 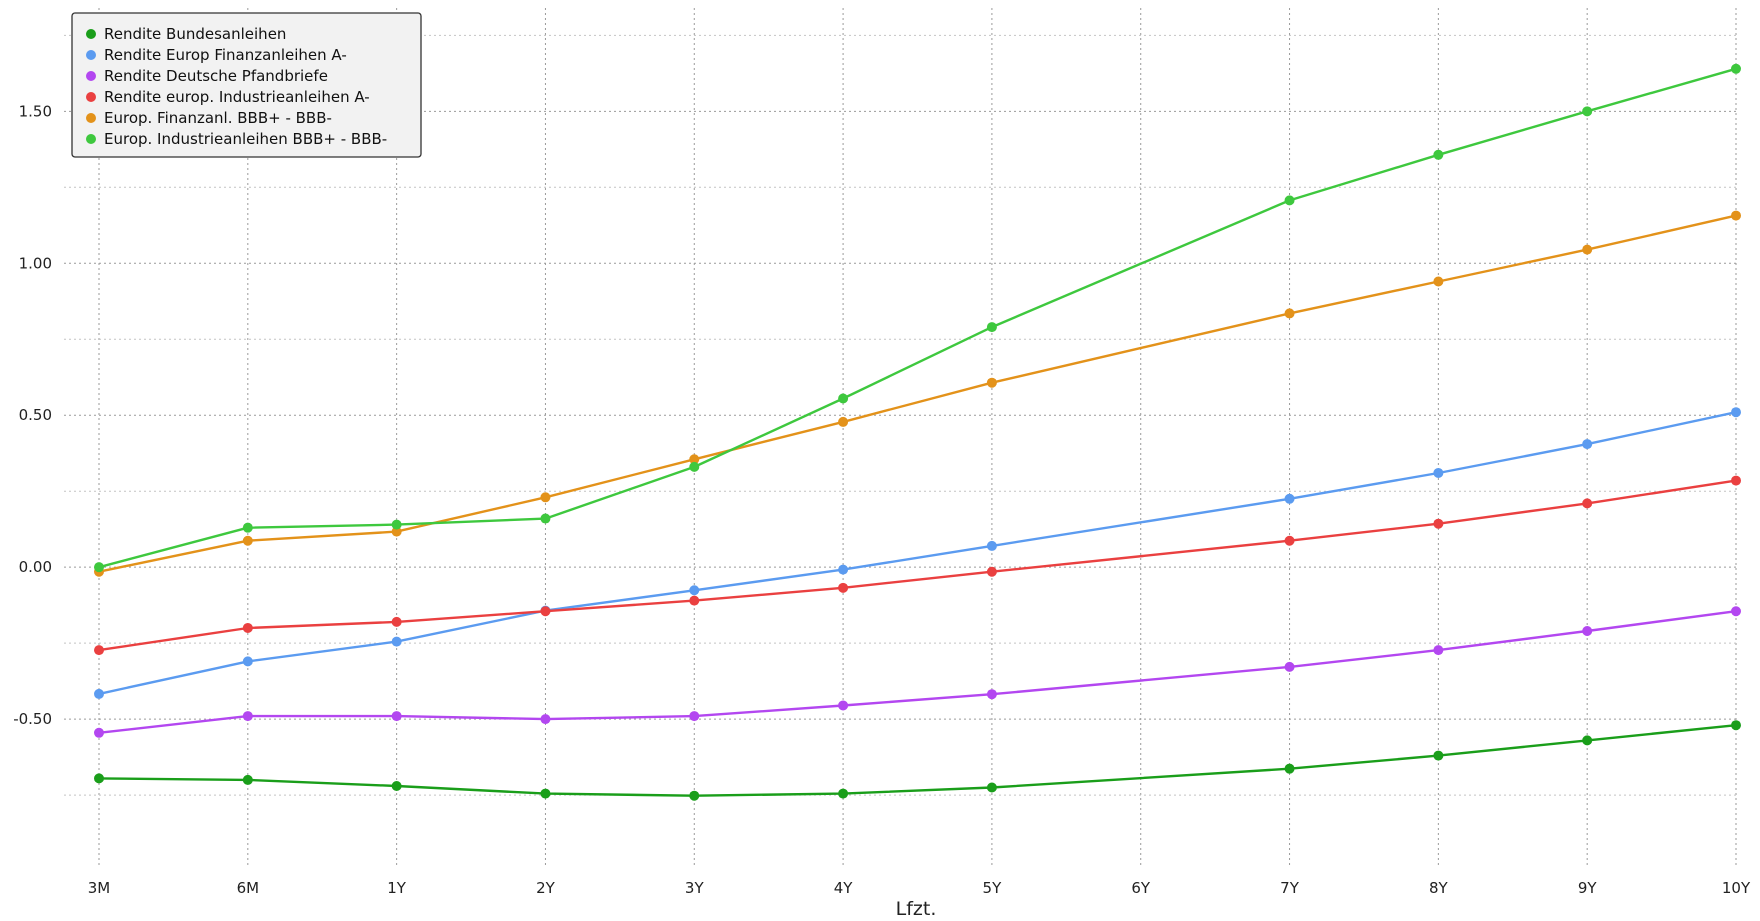 What do you see at coordinates (35, 111) in the screenshot?
I see `y-tick-label: 1.50` at bounding box center [35, 111].